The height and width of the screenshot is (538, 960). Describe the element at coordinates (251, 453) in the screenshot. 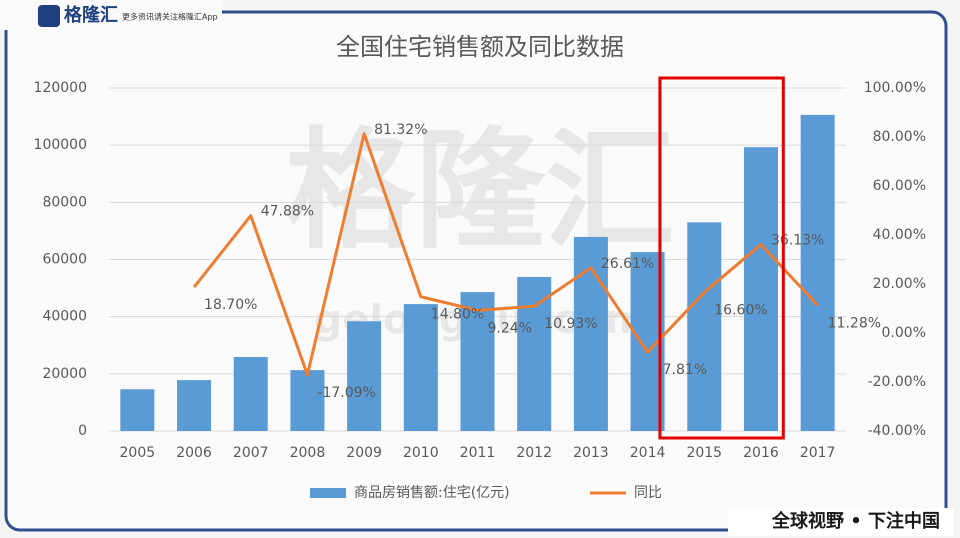

I see `x-tick-label: 2007` at that location.